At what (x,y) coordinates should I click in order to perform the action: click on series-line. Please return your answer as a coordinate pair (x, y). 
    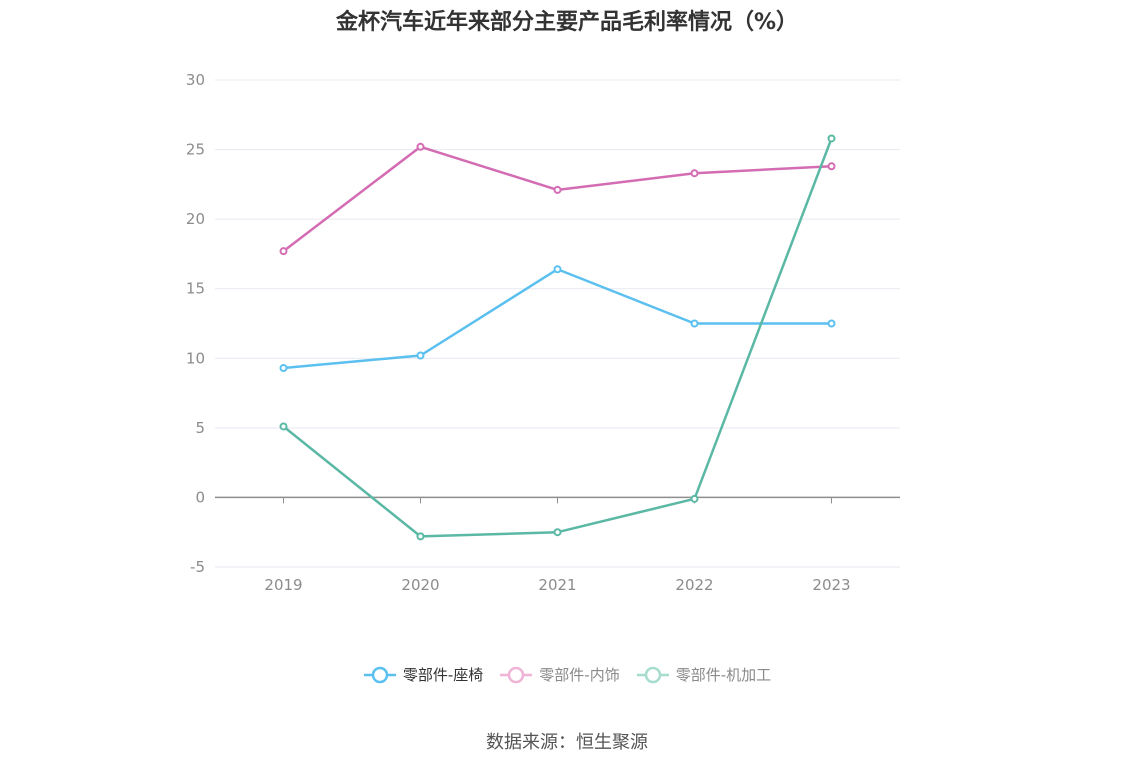
    Looking at the image, I should click on (557, 199).